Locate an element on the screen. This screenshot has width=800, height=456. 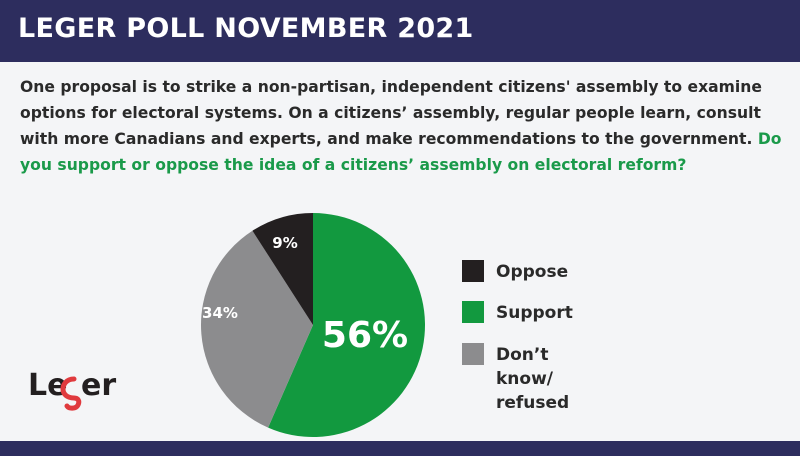
legend-label-oppose: Oppose is located at coordinates (532, 272).